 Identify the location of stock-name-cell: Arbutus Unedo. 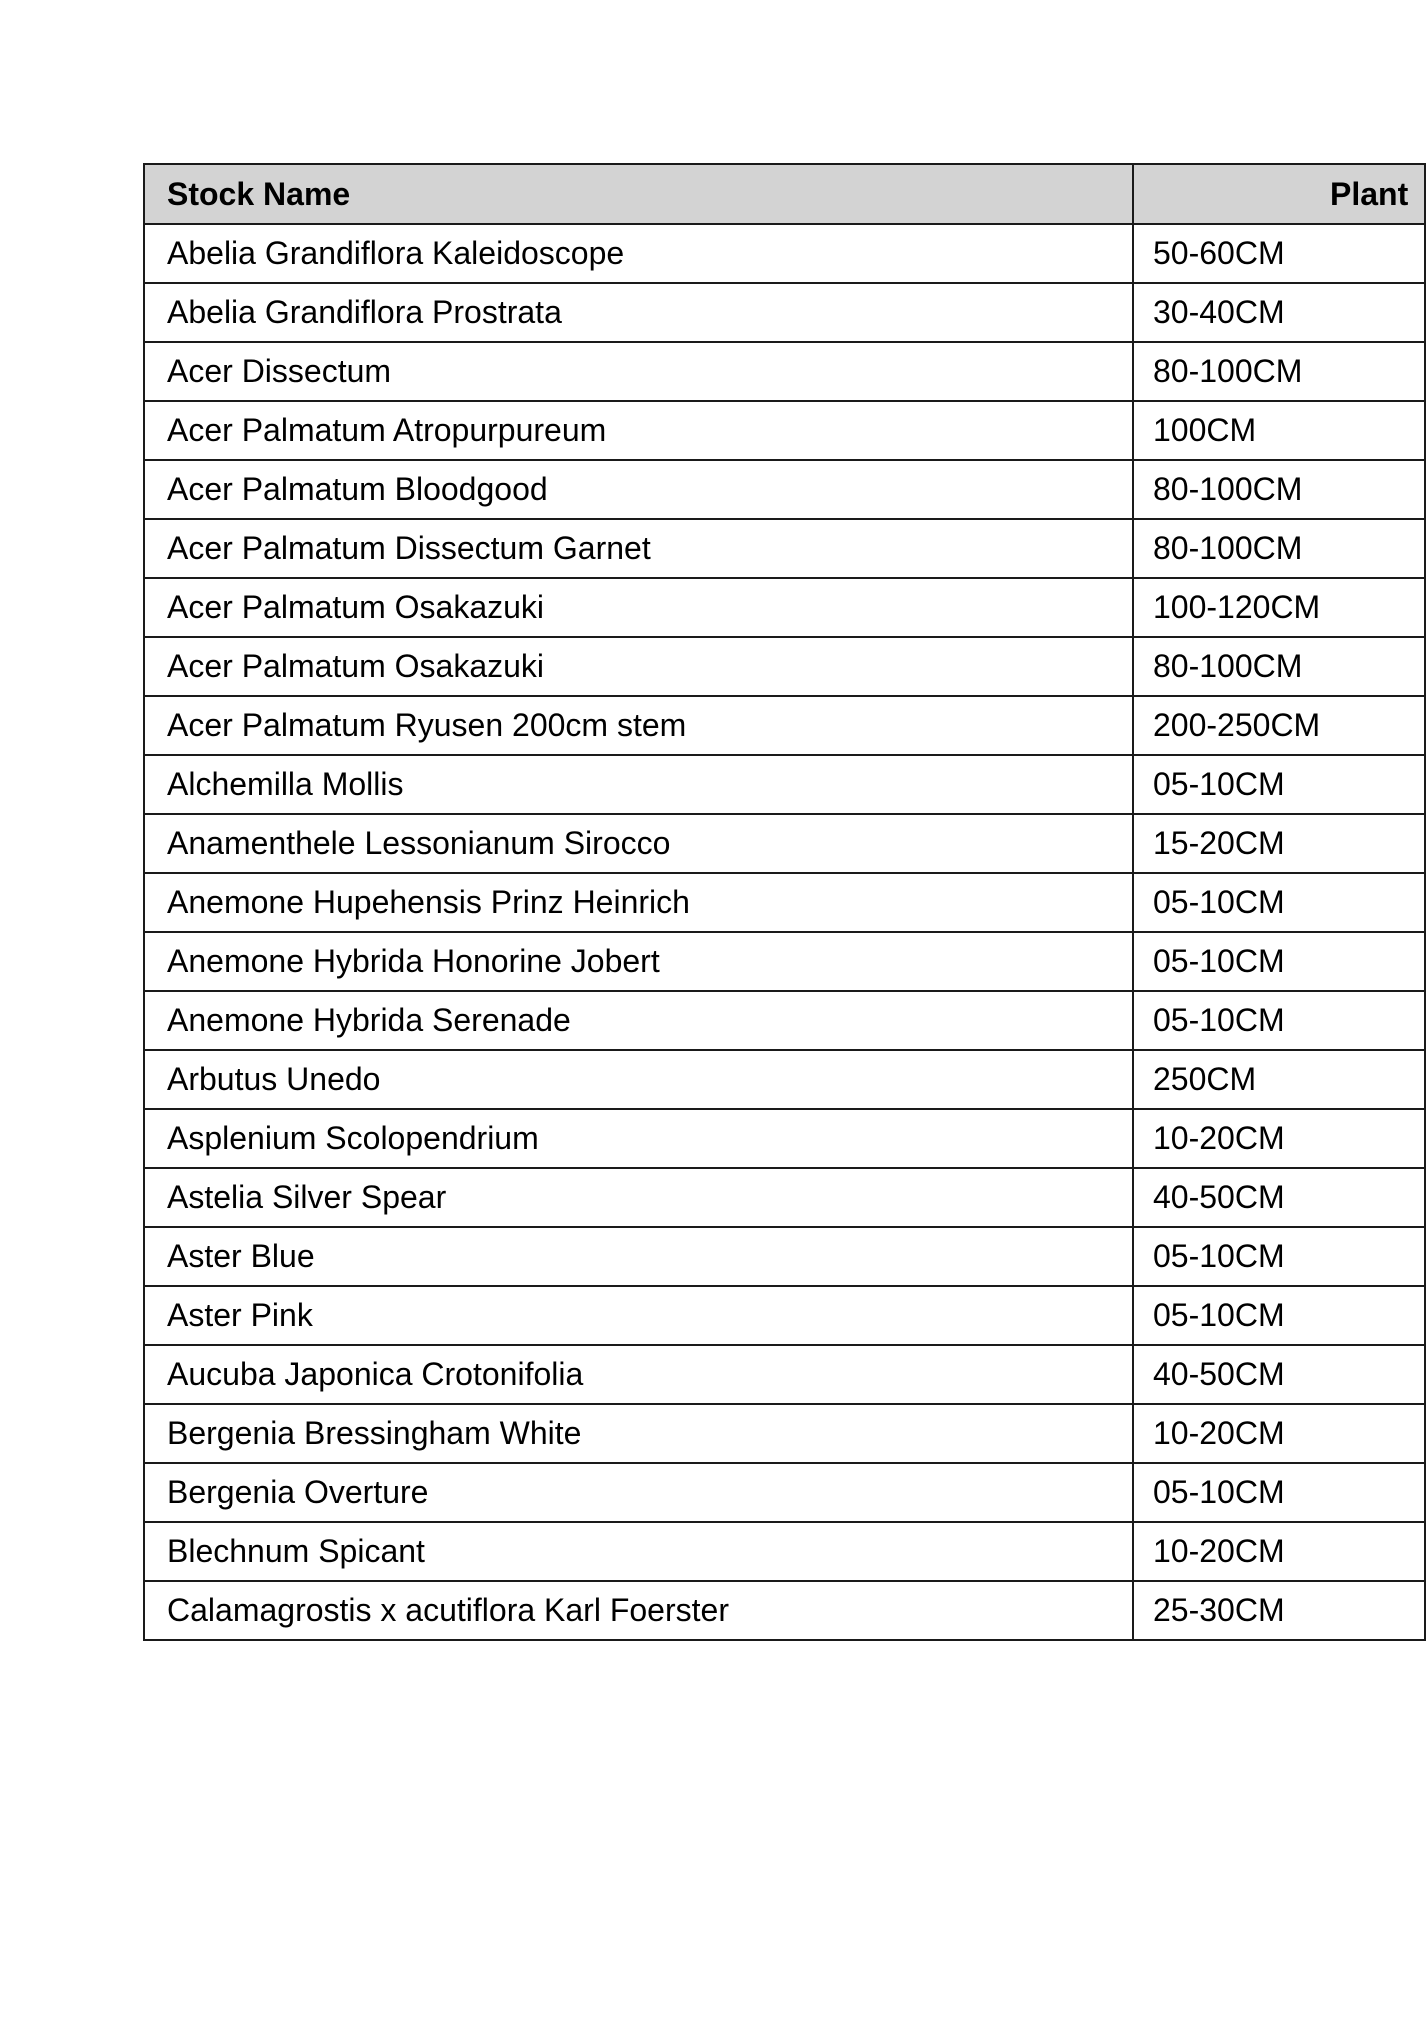
(638, 1079).